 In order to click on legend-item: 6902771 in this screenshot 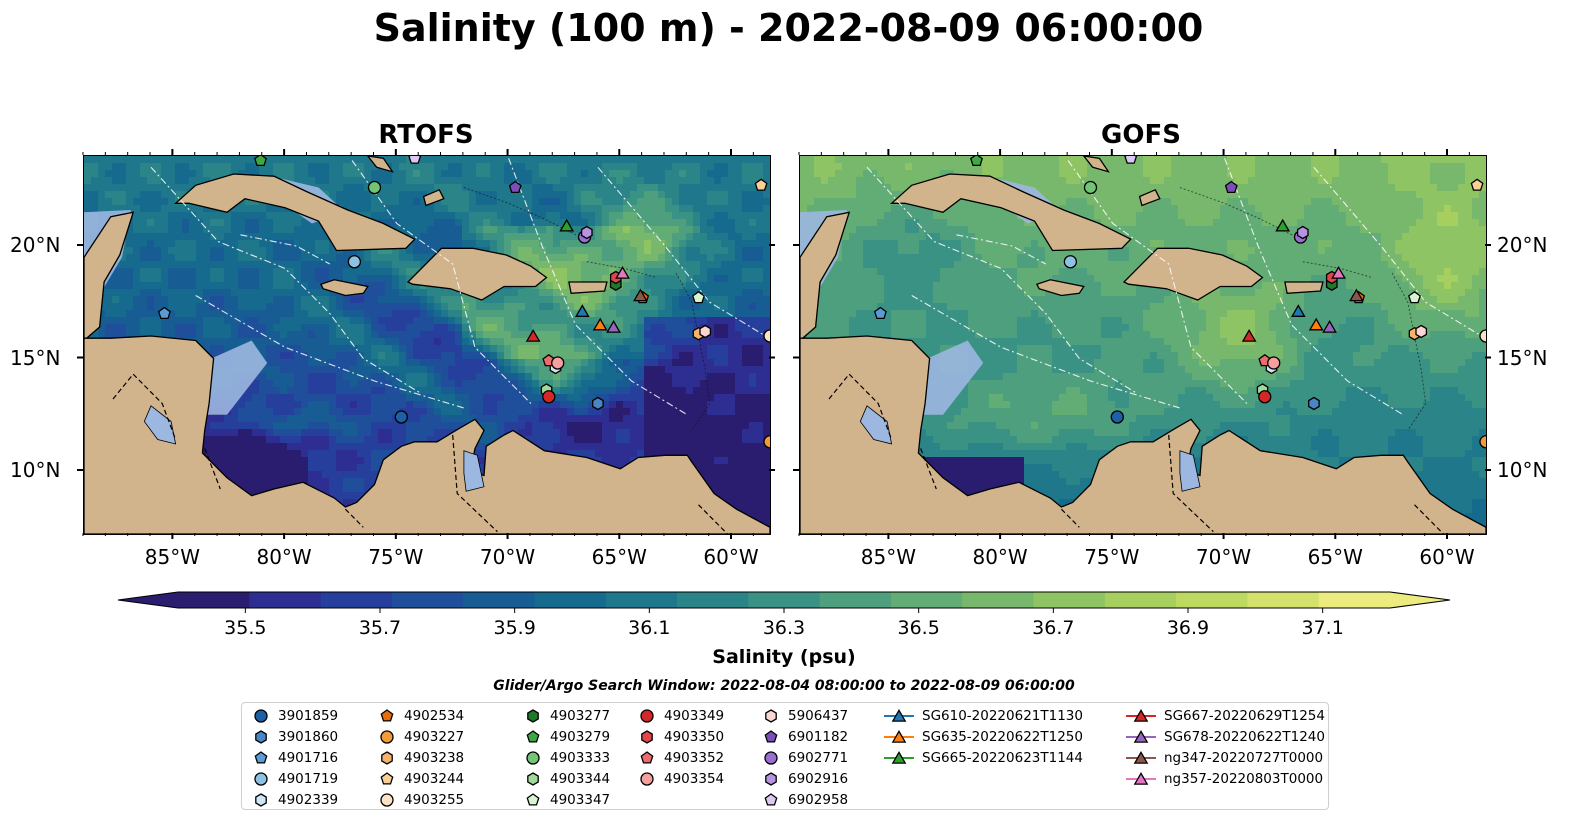, I will do `click(805, 757)`.